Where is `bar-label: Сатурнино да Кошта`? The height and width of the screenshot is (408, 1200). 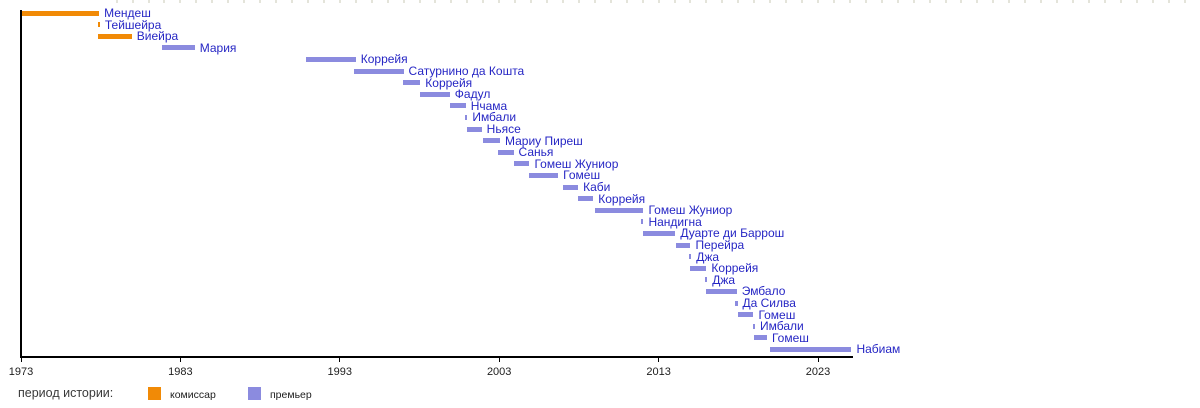
bar-label: Сатурнино да Кошта is located at coordinates (466, 71).